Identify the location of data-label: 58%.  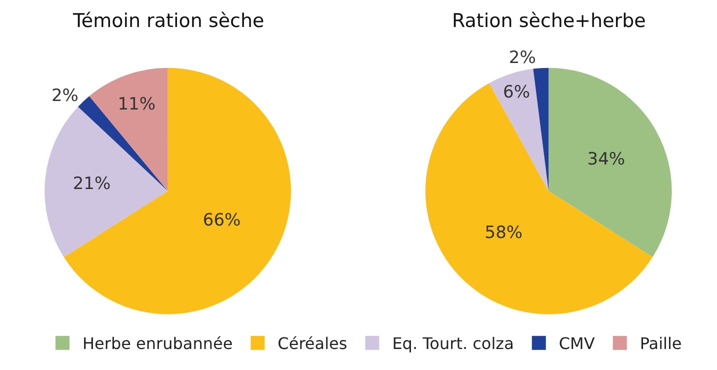
(503, 233).